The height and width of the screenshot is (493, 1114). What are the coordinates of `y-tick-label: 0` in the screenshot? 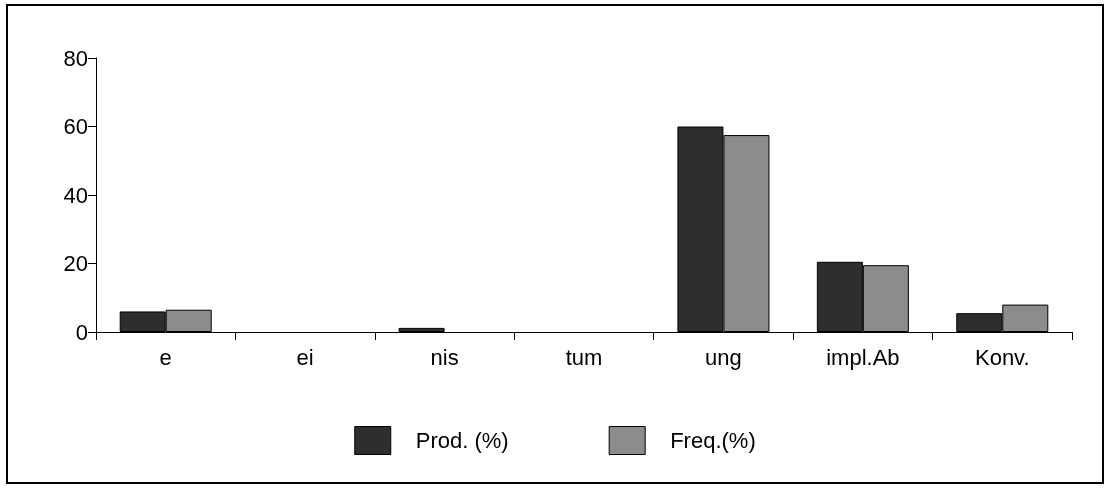 It's located at (81, 332).